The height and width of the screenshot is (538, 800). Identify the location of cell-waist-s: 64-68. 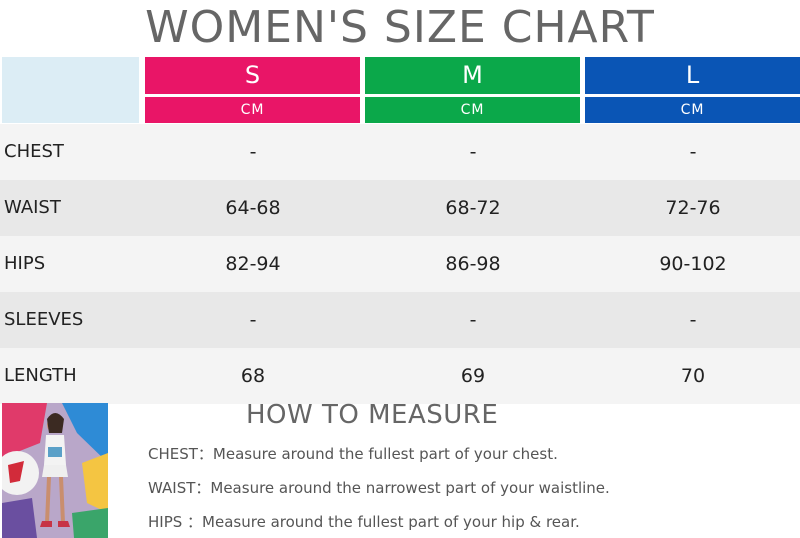
(253, 208).